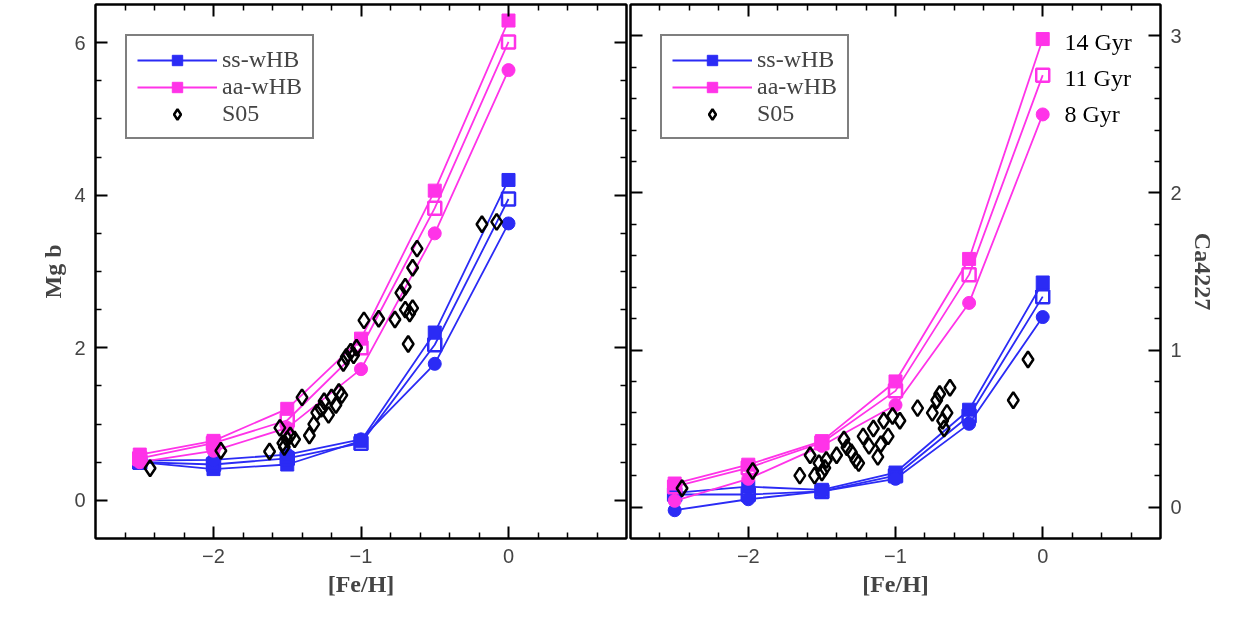 The image size is (1260, 626). What do you see at coordinates (80, 500) in the screenshot?
I see `y-tick-label: 0` at bounding box center [80, 500].